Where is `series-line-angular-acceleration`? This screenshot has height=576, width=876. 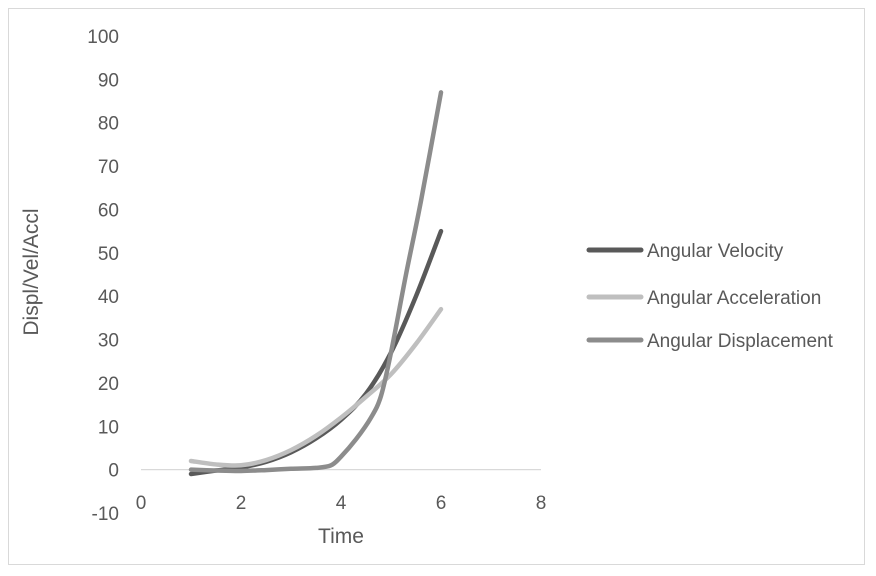 series-line-angular-acceleration is located at coordinates (316, 387).